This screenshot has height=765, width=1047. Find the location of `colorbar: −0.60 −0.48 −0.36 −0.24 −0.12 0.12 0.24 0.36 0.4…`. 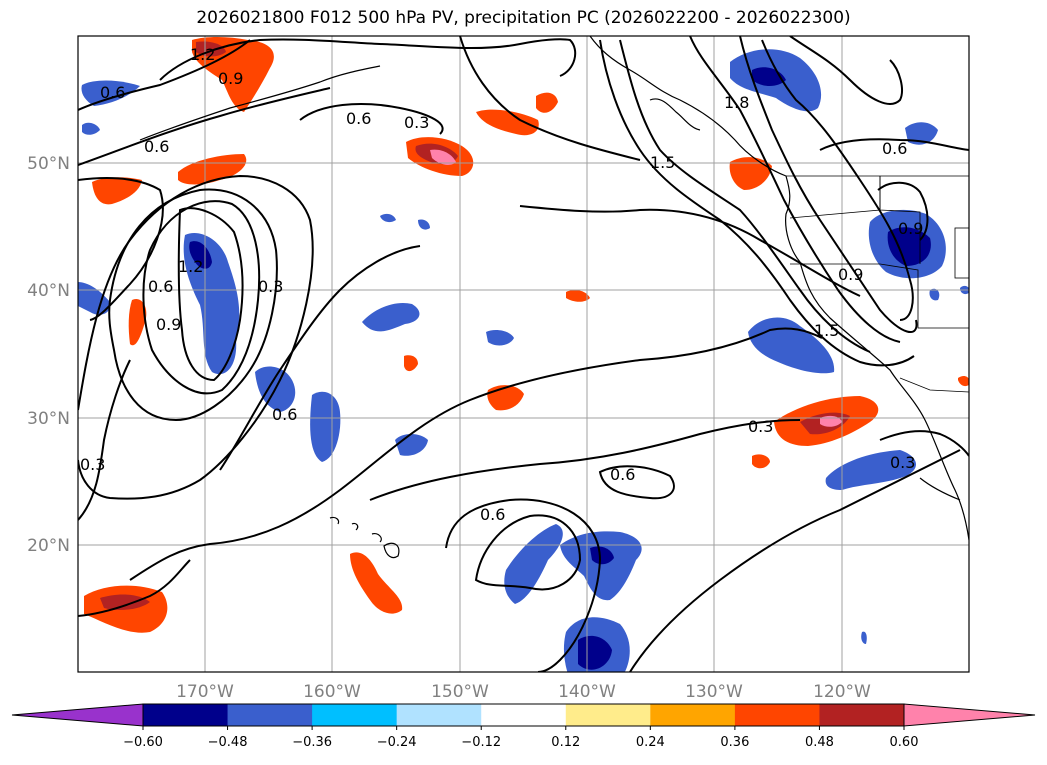

colorbar: −0.60 −0.48 −0.36 −0.24 −0.12 0.12 0.24 0.36 0.4… is located at coordinates (523, 726).